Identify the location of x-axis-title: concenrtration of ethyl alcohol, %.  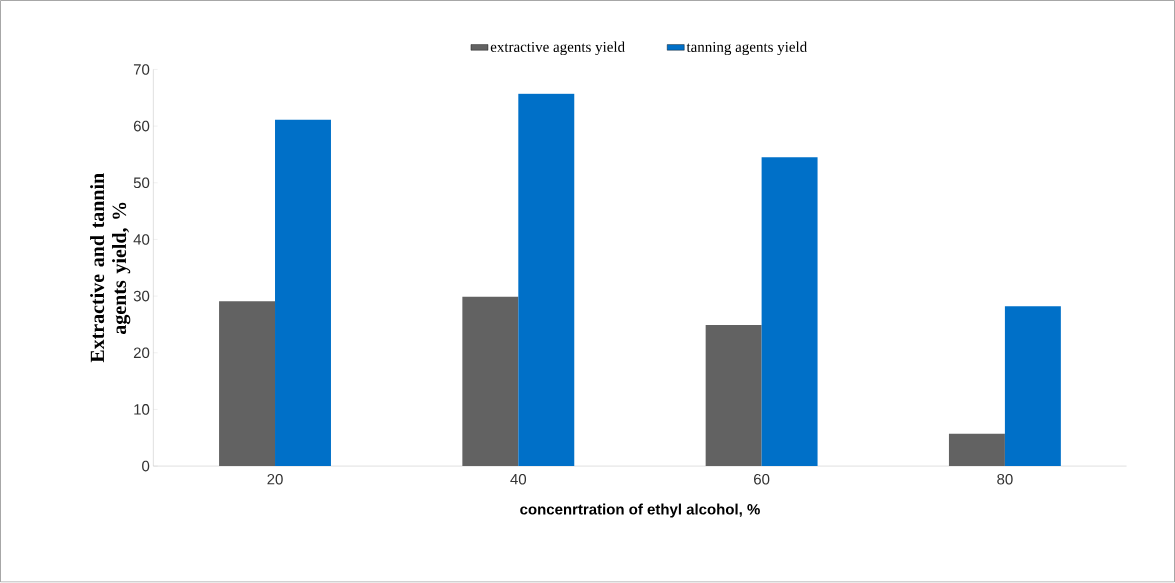
(640, 510).